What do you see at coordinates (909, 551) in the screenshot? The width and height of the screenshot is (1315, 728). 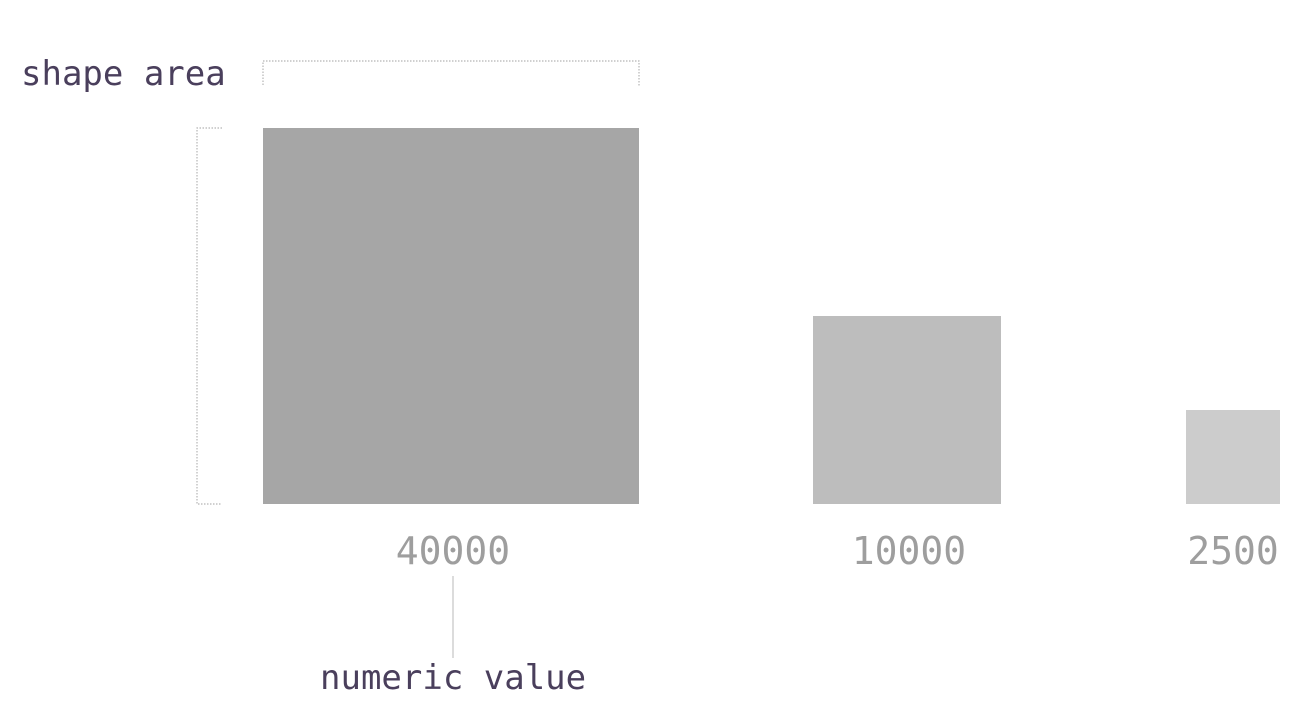 I see `value-label-2: 10000` at bounding box center [909, 551].